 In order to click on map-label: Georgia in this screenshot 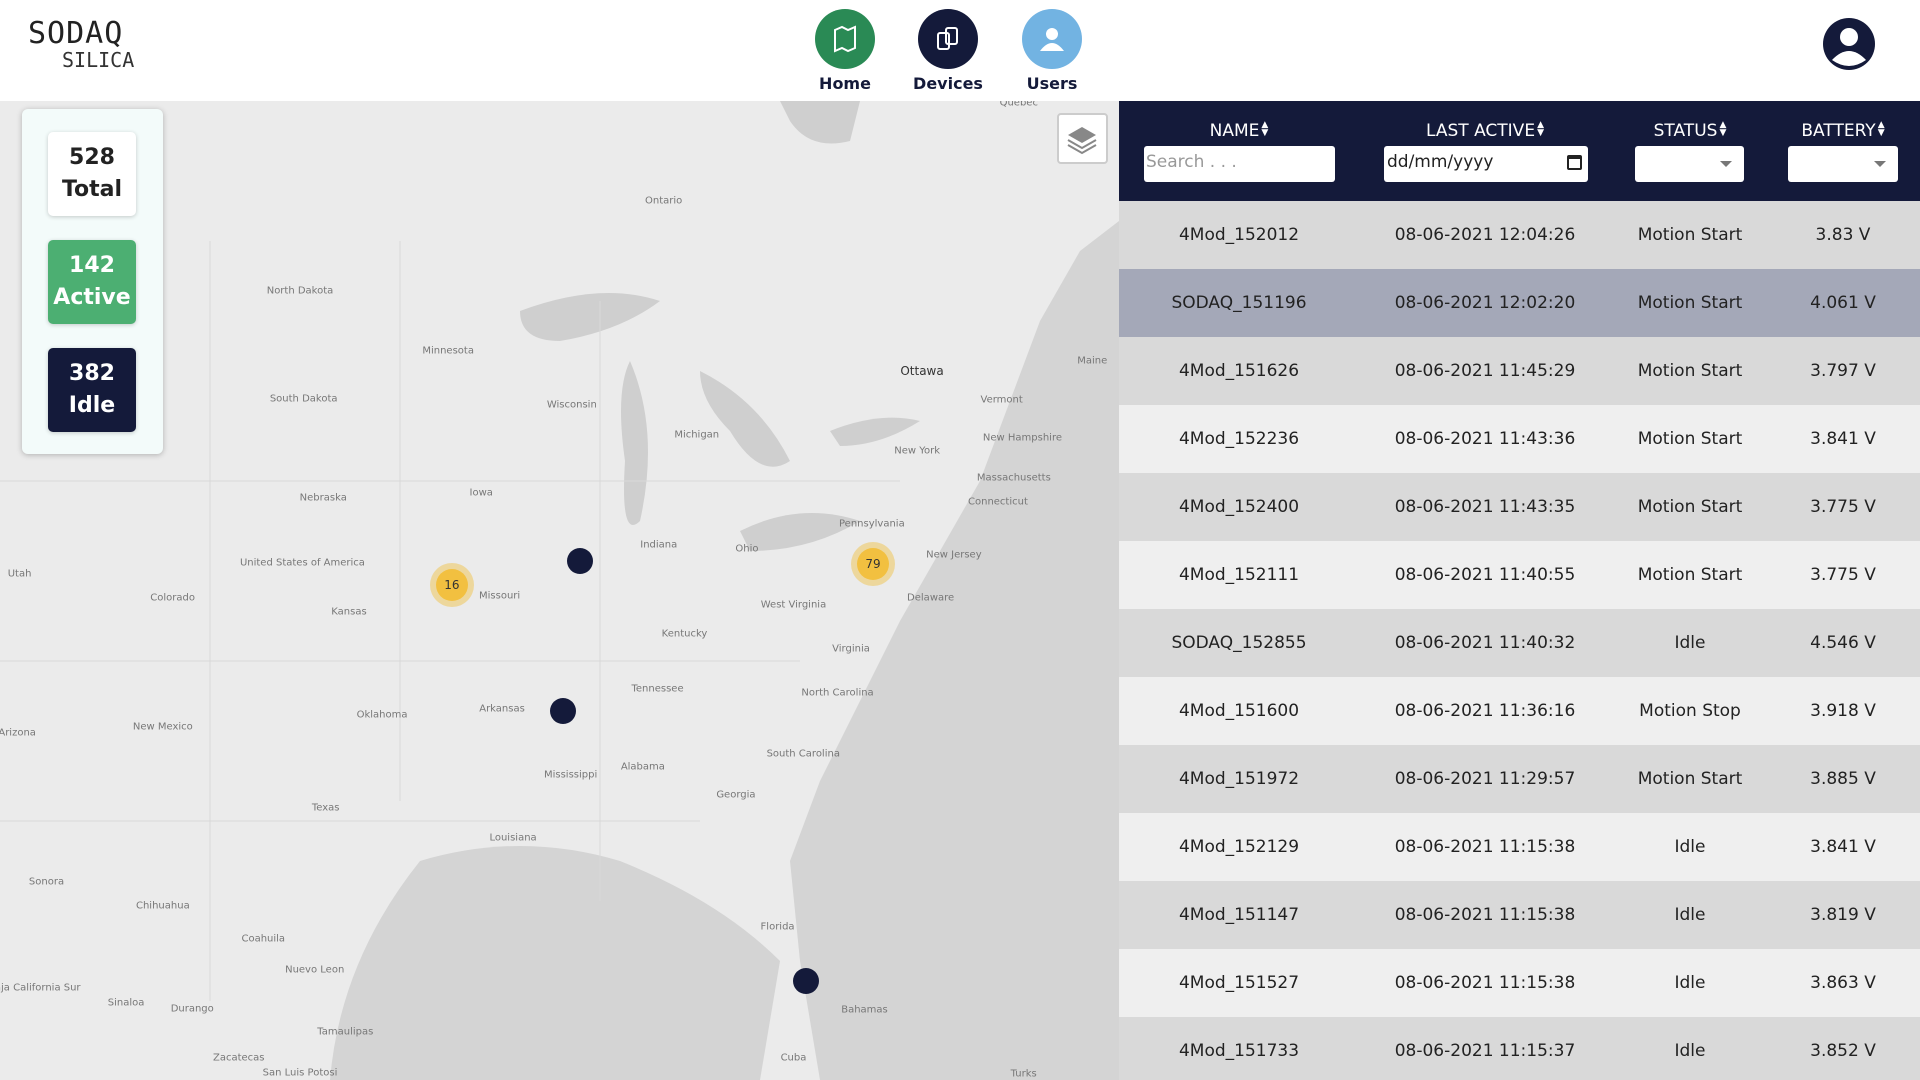, I will do `click(736, 795)`.